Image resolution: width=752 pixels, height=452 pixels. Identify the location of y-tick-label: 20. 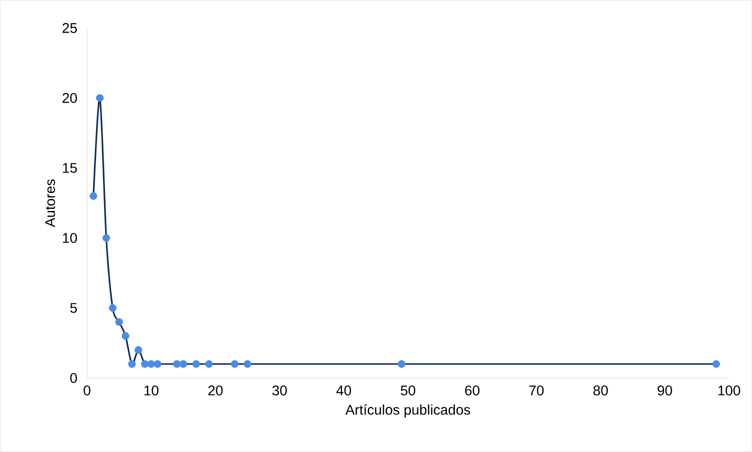
(69, 98).